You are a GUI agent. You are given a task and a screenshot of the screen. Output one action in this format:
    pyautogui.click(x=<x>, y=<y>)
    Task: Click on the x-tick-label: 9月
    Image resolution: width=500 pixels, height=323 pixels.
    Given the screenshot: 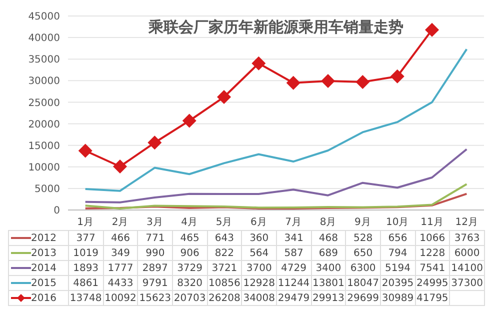 What is the action you would take?
    pyautogui.click(x=362, y=222)
    